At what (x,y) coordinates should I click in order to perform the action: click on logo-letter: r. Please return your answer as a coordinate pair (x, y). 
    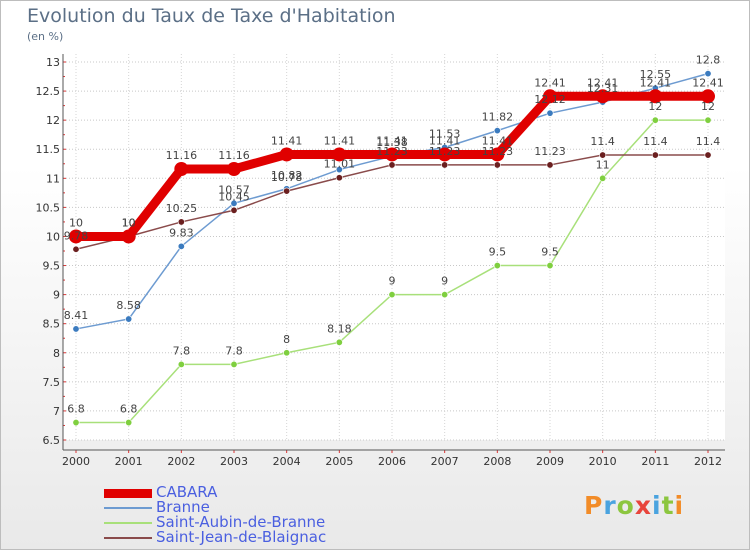
    Looking at the image, I should click on (610, 505).